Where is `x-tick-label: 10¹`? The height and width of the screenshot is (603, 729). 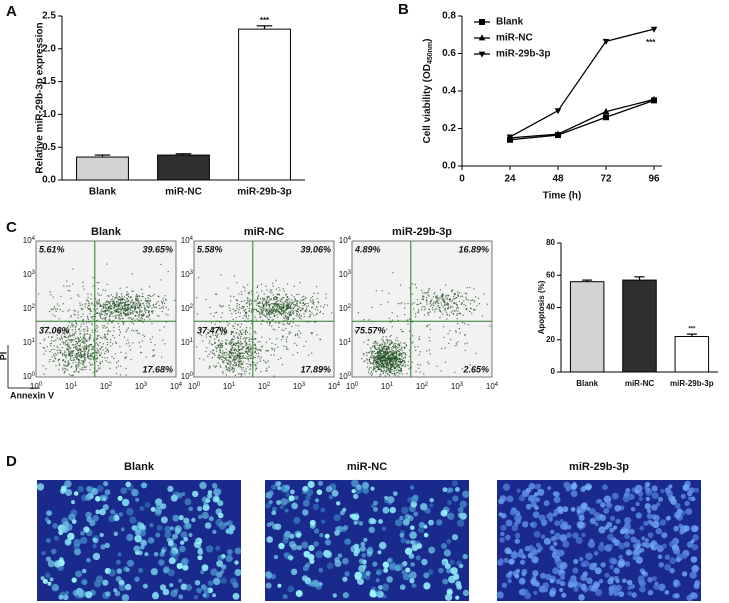 x-tick-label: 10¹ is located at coordinates (229, 387).